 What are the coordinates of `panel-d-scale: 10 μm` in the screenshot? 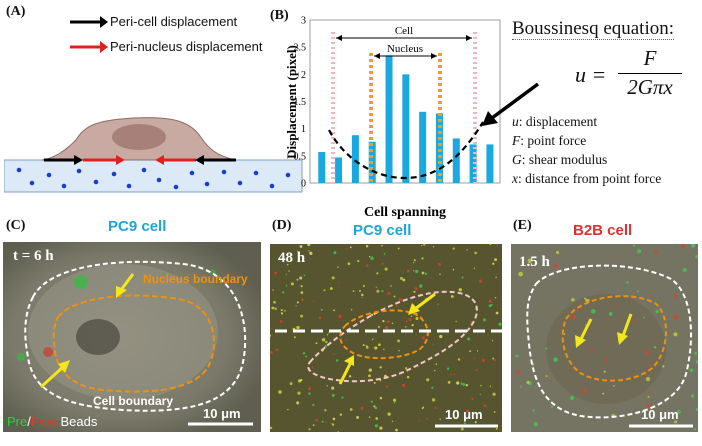 It's located at (464, 414).